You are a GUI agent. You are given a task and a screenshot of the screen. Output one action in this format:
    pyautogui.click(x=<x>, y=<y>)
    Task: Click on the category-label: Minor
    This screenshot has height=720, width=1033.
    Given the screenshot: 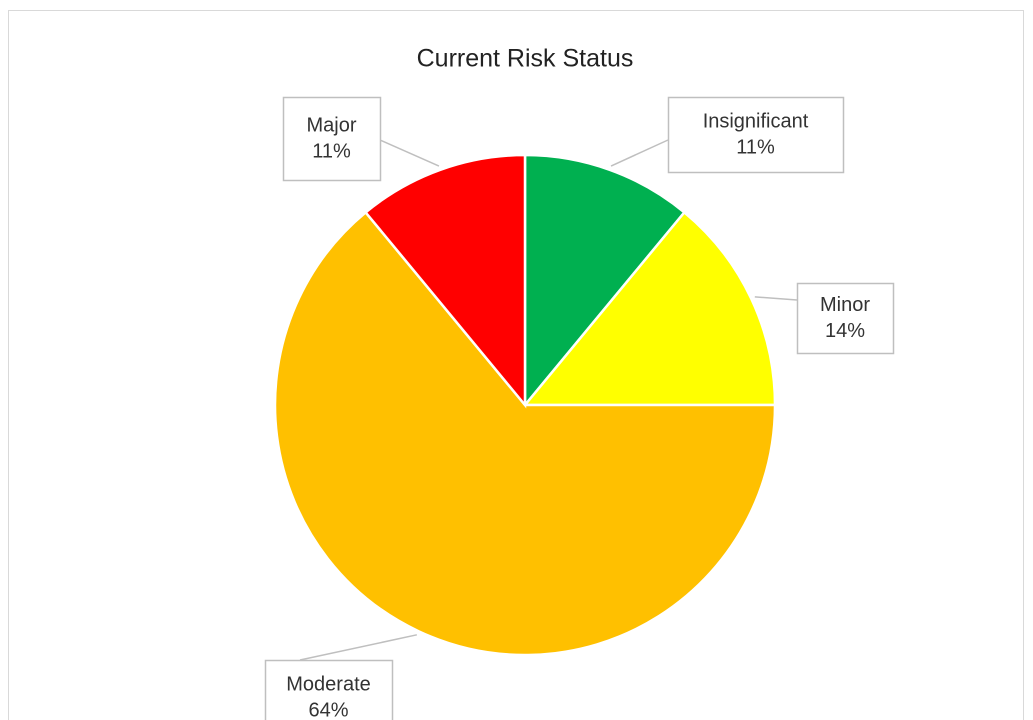 What is the action you would take?
    pyautogui.click(x=845, y=305)
    